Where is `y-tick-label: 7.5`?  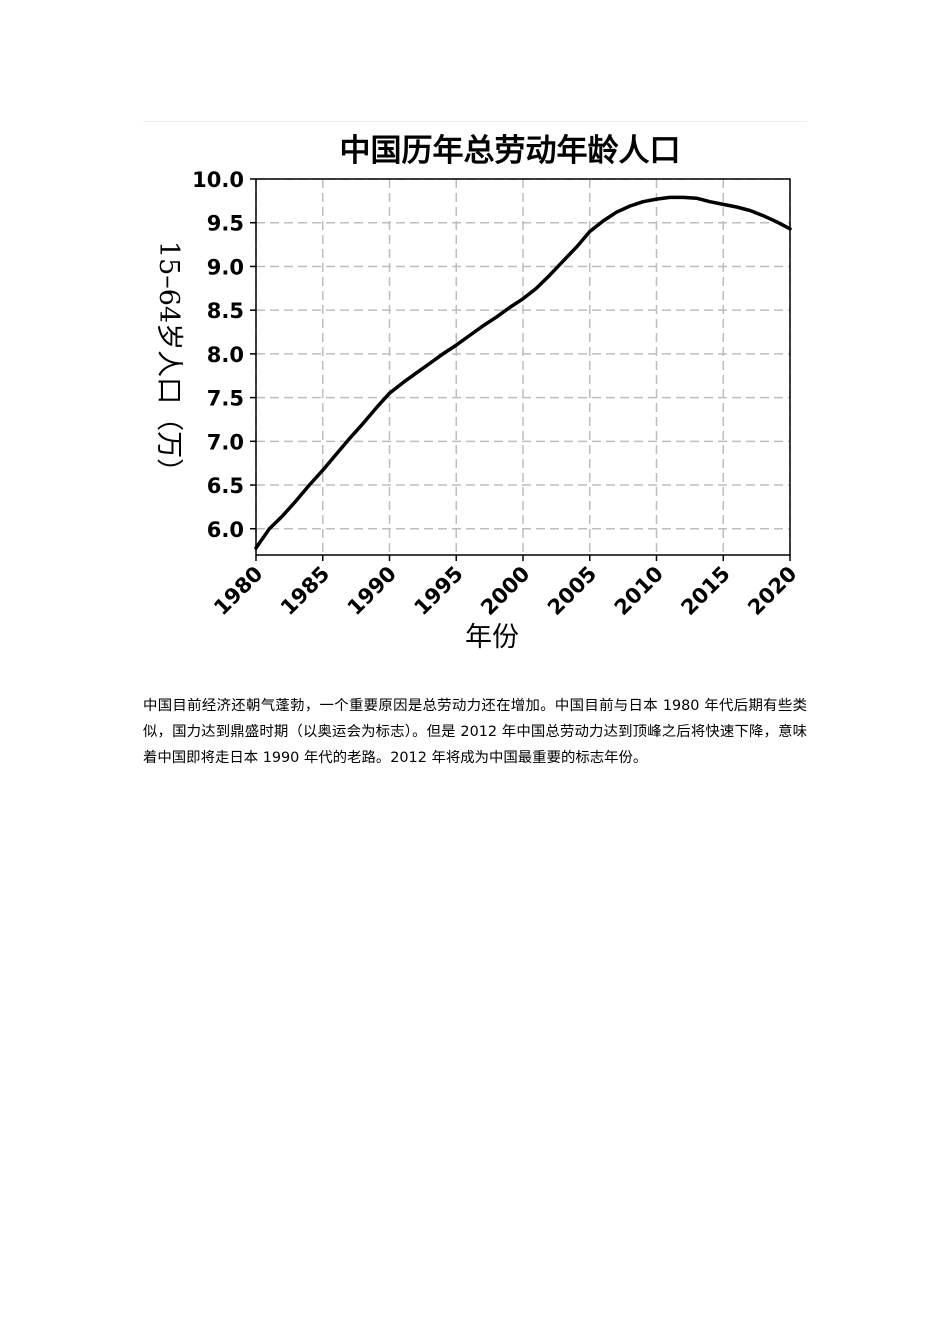 y-tick-label: 7.5 is located at coordinates (225, 399).